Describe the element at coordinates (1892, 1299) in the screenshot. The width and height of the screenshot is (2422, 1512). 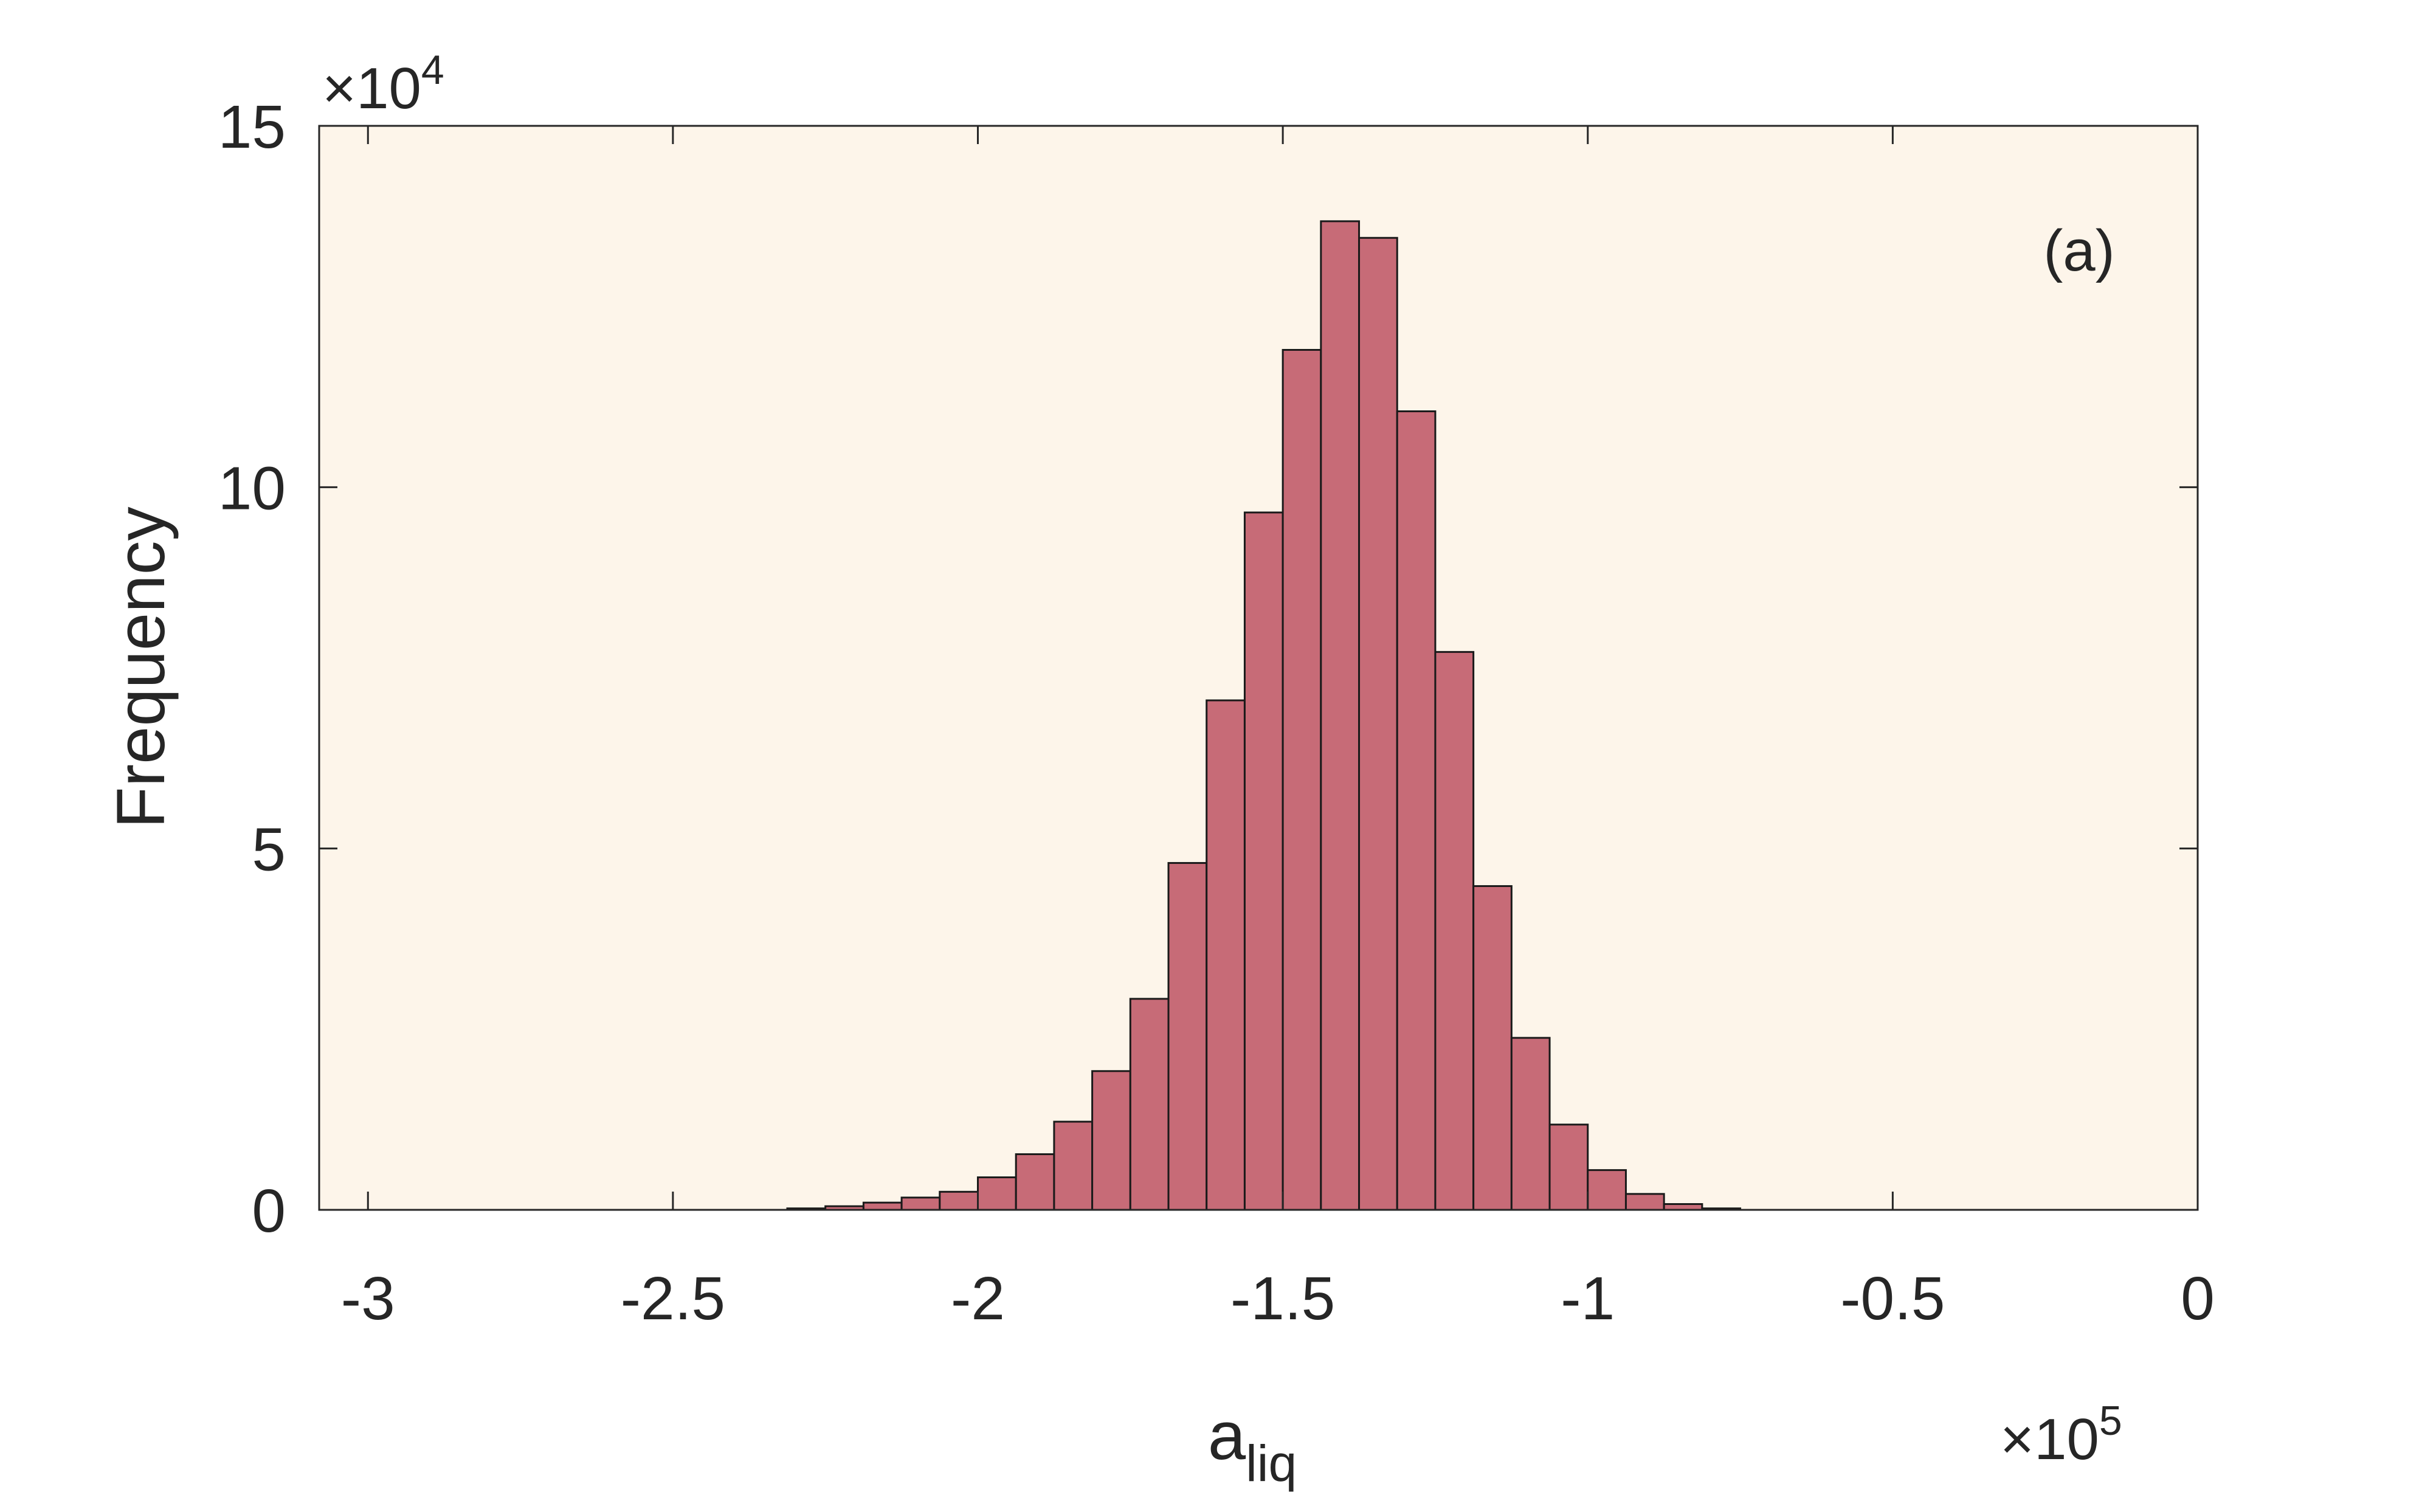
I see `x-tick-label: -0.5` at that location.